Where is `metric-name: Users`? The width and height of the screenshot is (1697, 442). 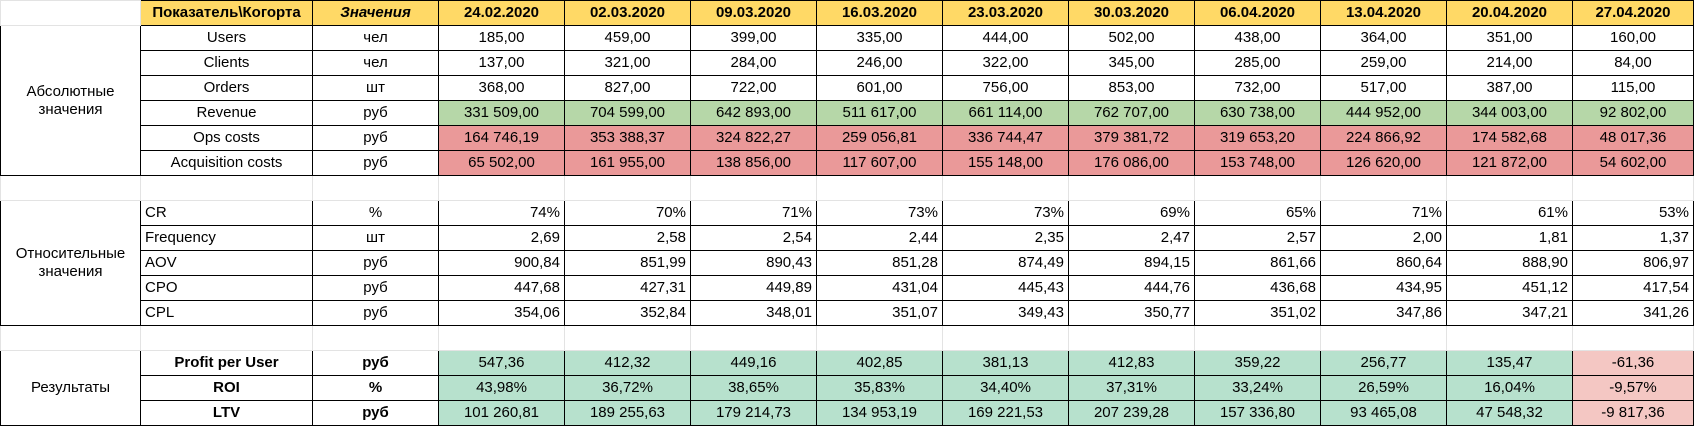
metric-name: Users is located at coordinates (226, 38).